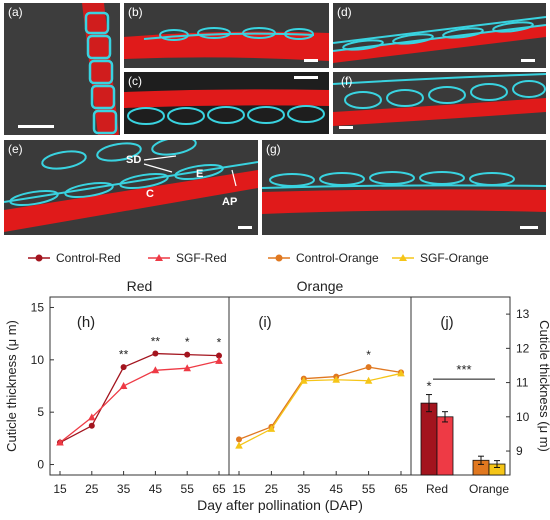 The width and height of the screenshot is (550, 520). I want to click on x-category-label: Red, so click(437, 489).